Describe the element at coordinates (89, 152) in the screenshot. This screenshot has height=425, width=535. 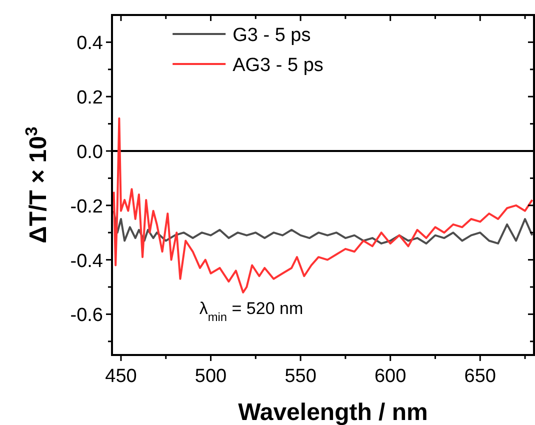
I see `text: 0.0` at that location.